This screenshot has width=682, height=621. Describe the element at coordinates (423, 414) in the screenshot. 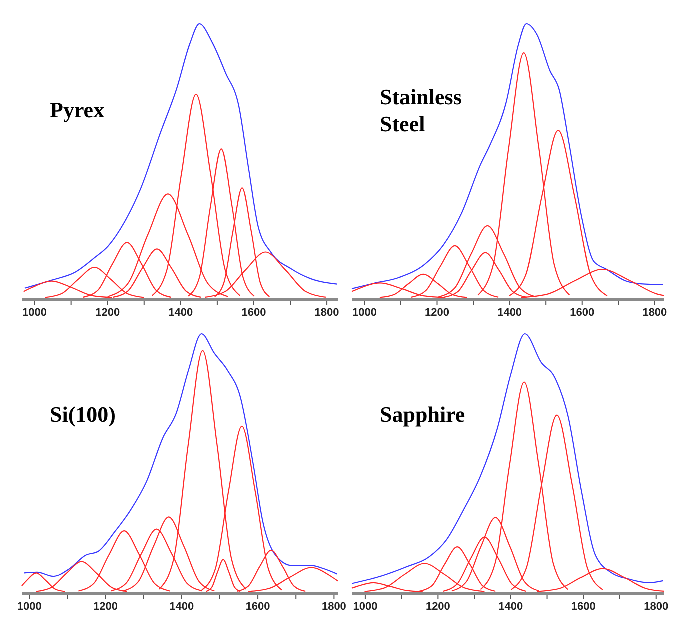

I see `text: Sapphire` at that location.